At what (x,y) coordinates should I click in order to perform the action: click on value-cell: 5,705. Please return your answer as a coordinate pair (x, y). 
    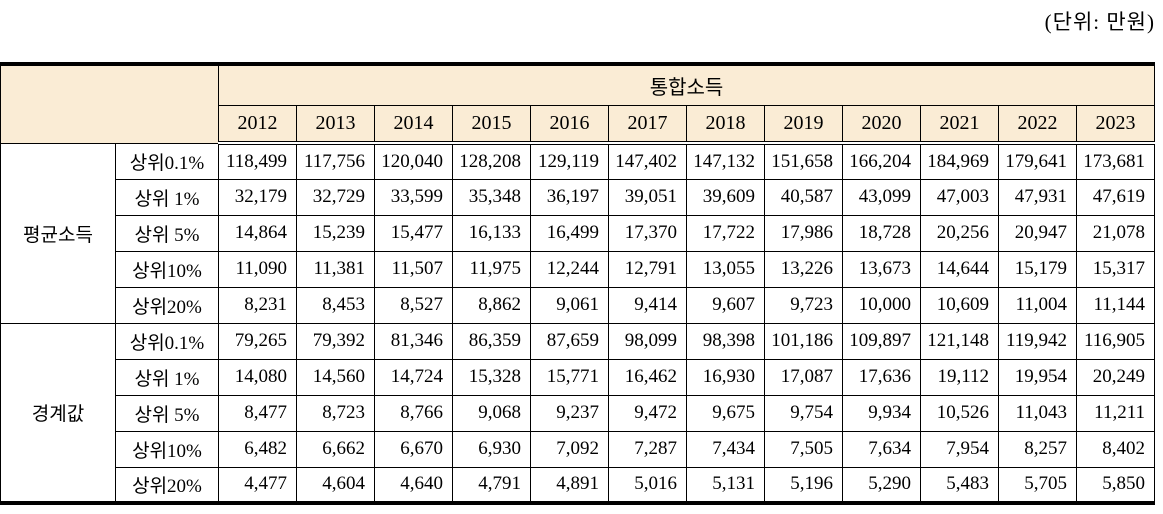
    Looking at the image, I should click on (1037, 485).